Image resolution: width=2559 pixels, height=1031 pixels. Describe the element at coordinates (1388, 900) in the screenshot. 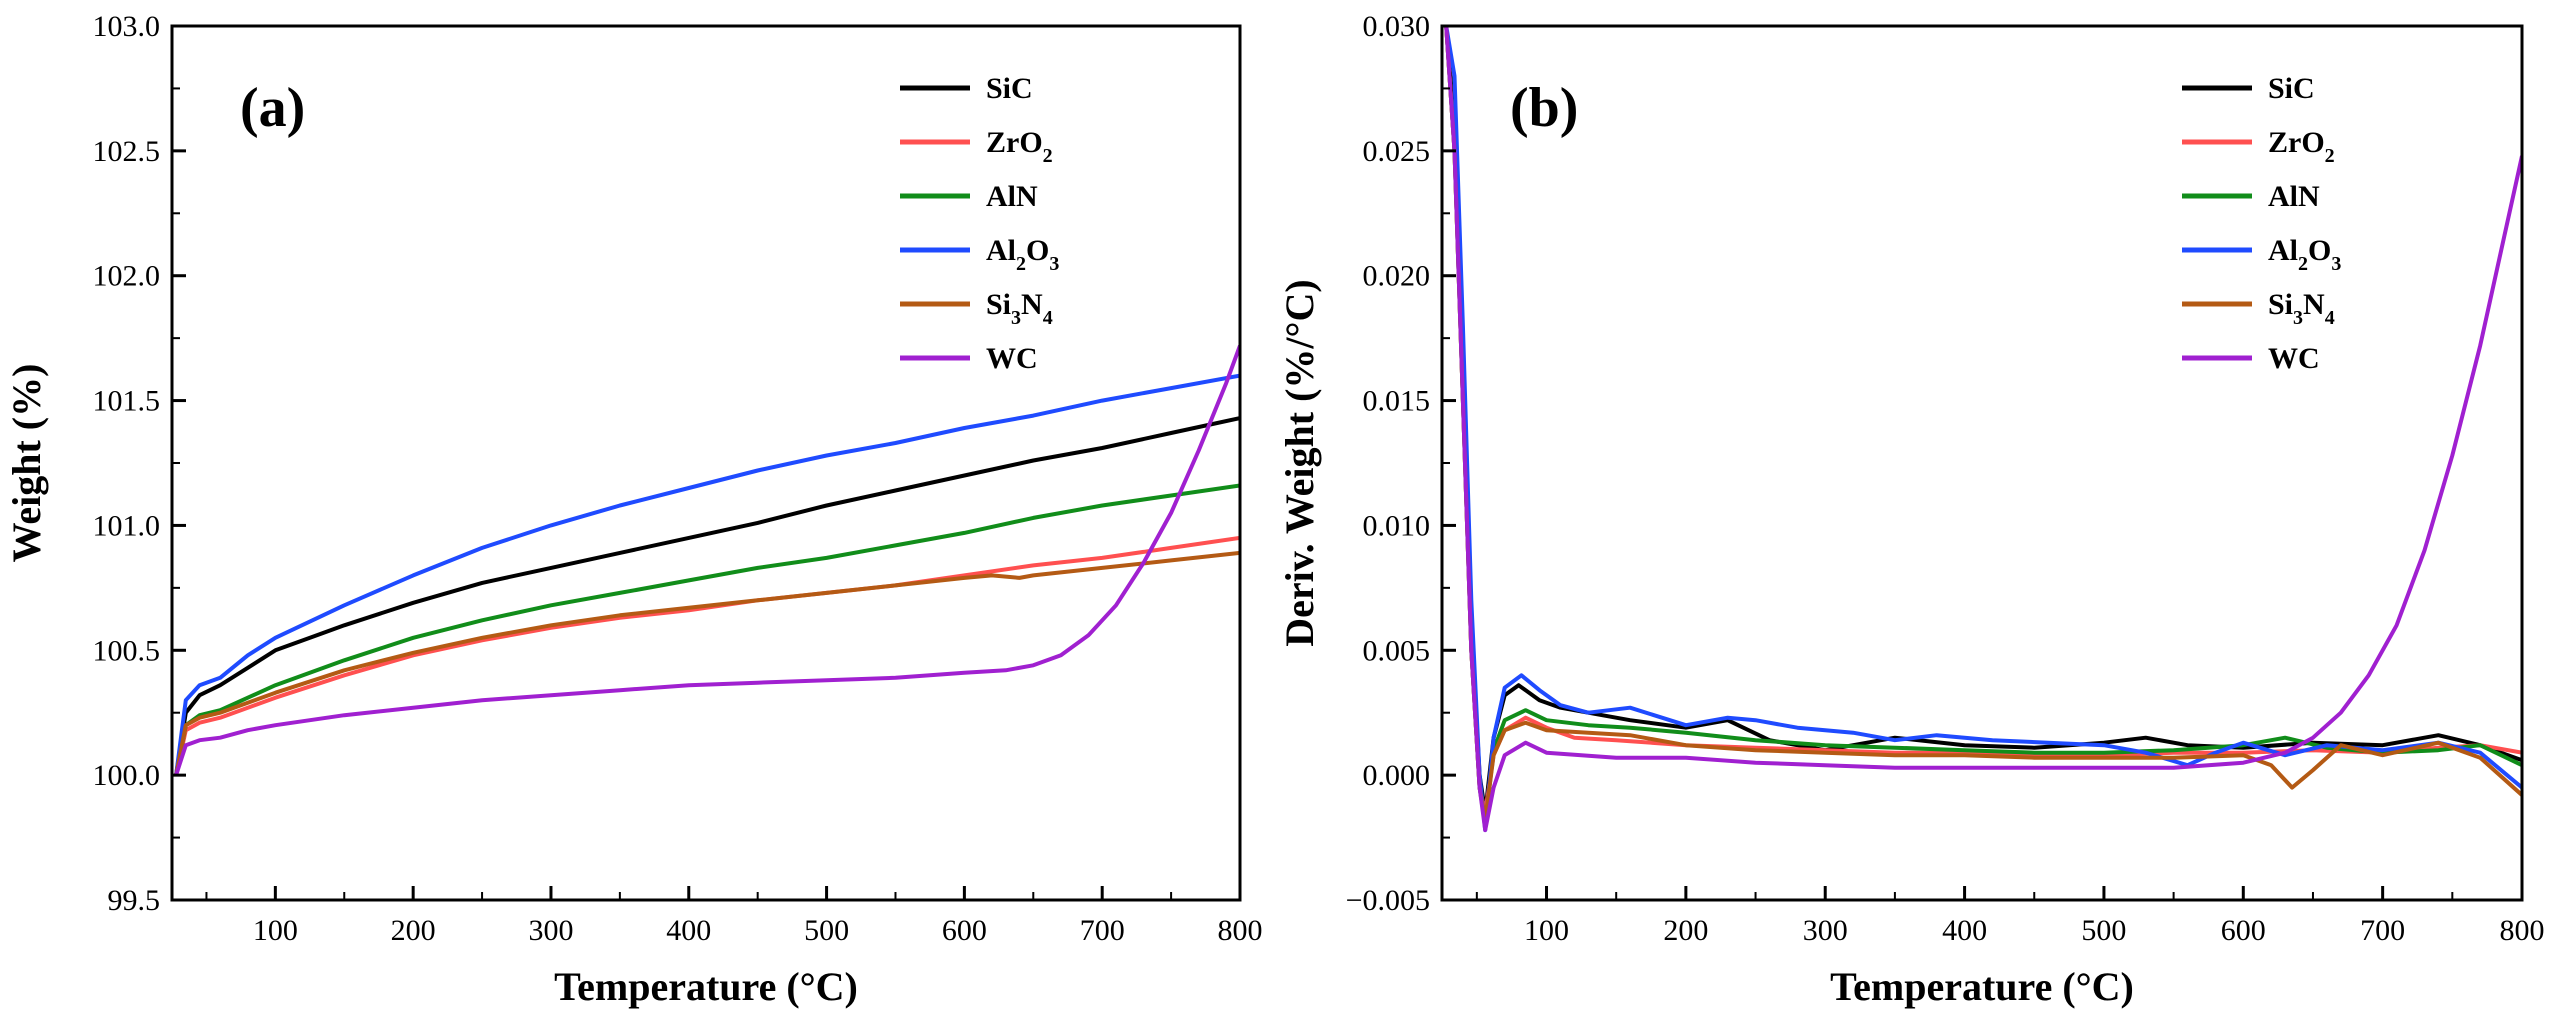

I see `y-tick-label: −0.005` at that location.